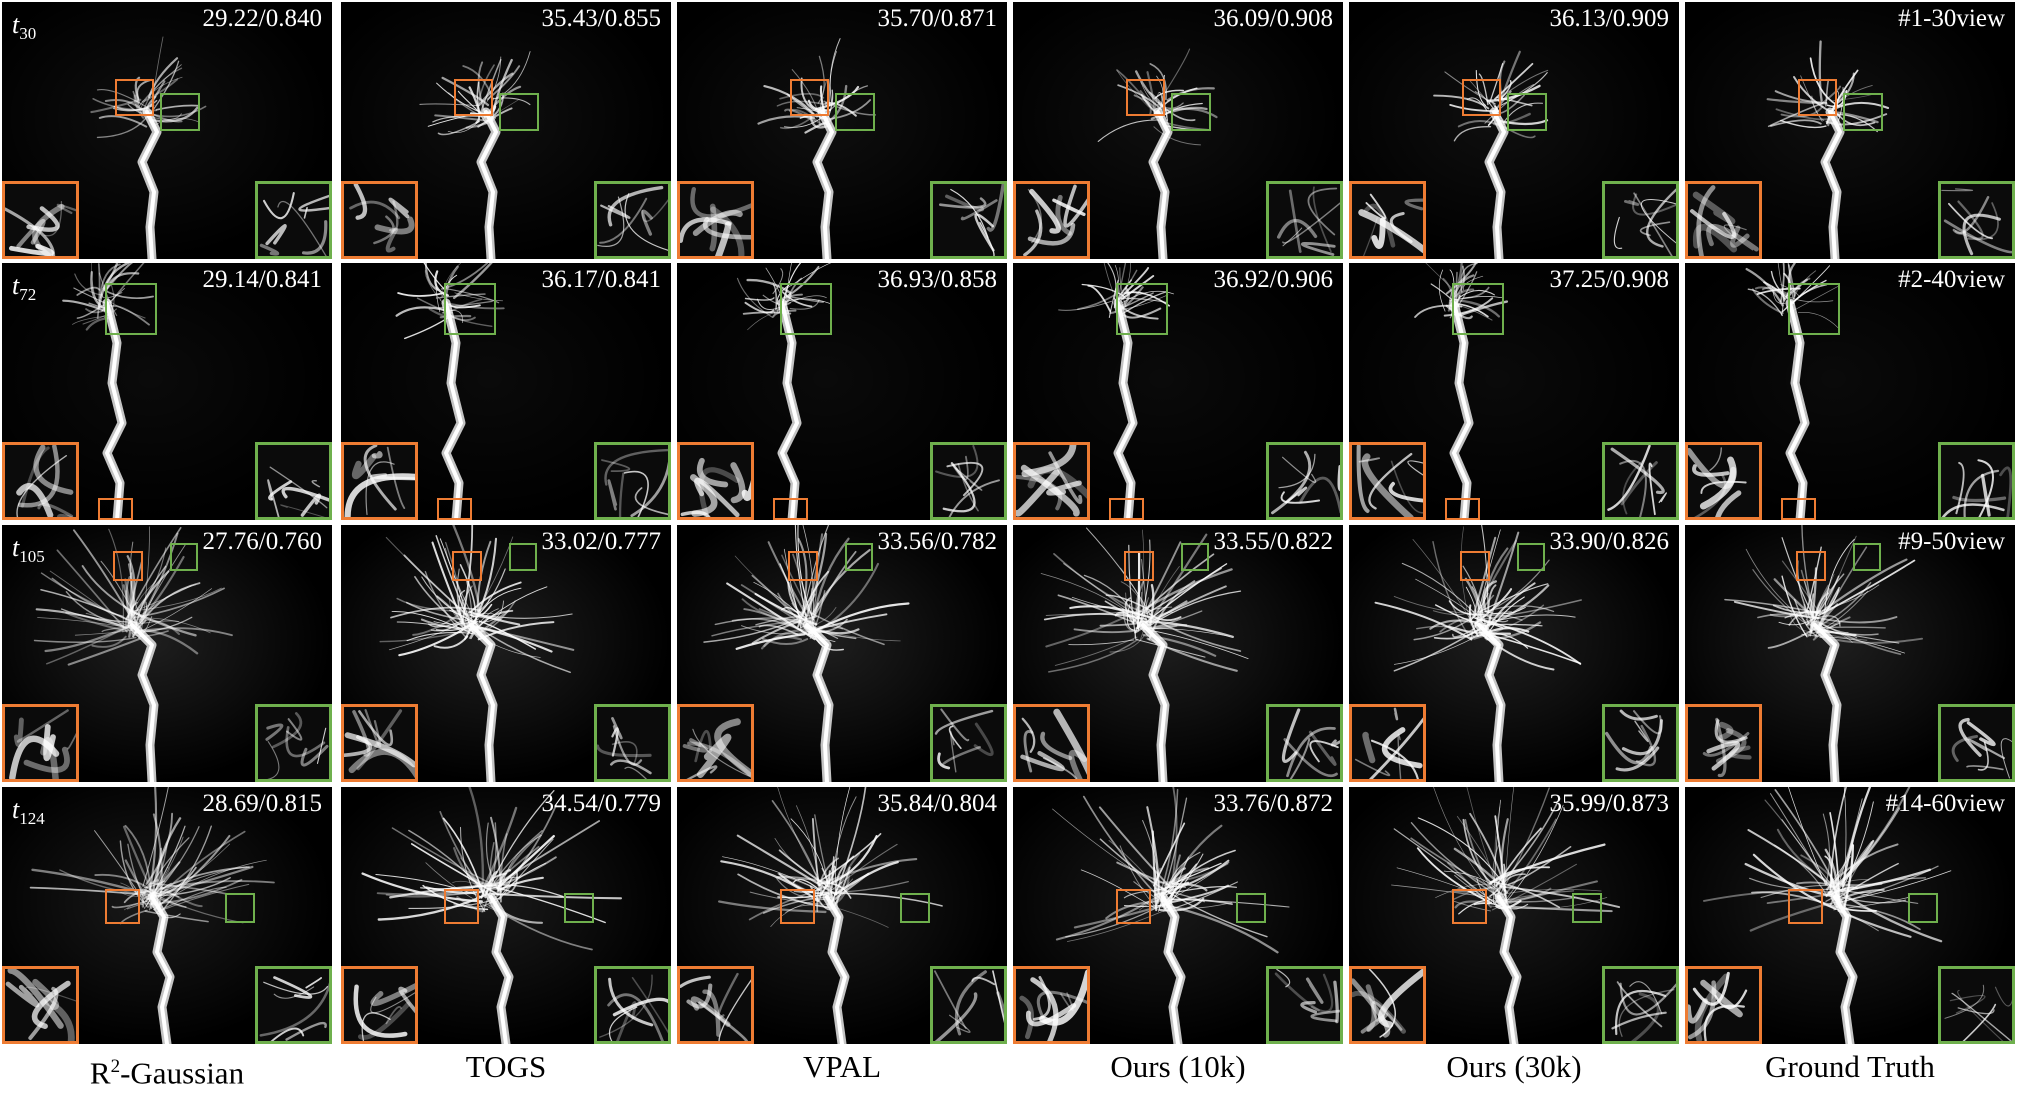 The image size is (2017, 1095). Describe the element at coordinates (1514, 653) in the screenshot. I see `image-cell: 33.90/0.826` at that location.